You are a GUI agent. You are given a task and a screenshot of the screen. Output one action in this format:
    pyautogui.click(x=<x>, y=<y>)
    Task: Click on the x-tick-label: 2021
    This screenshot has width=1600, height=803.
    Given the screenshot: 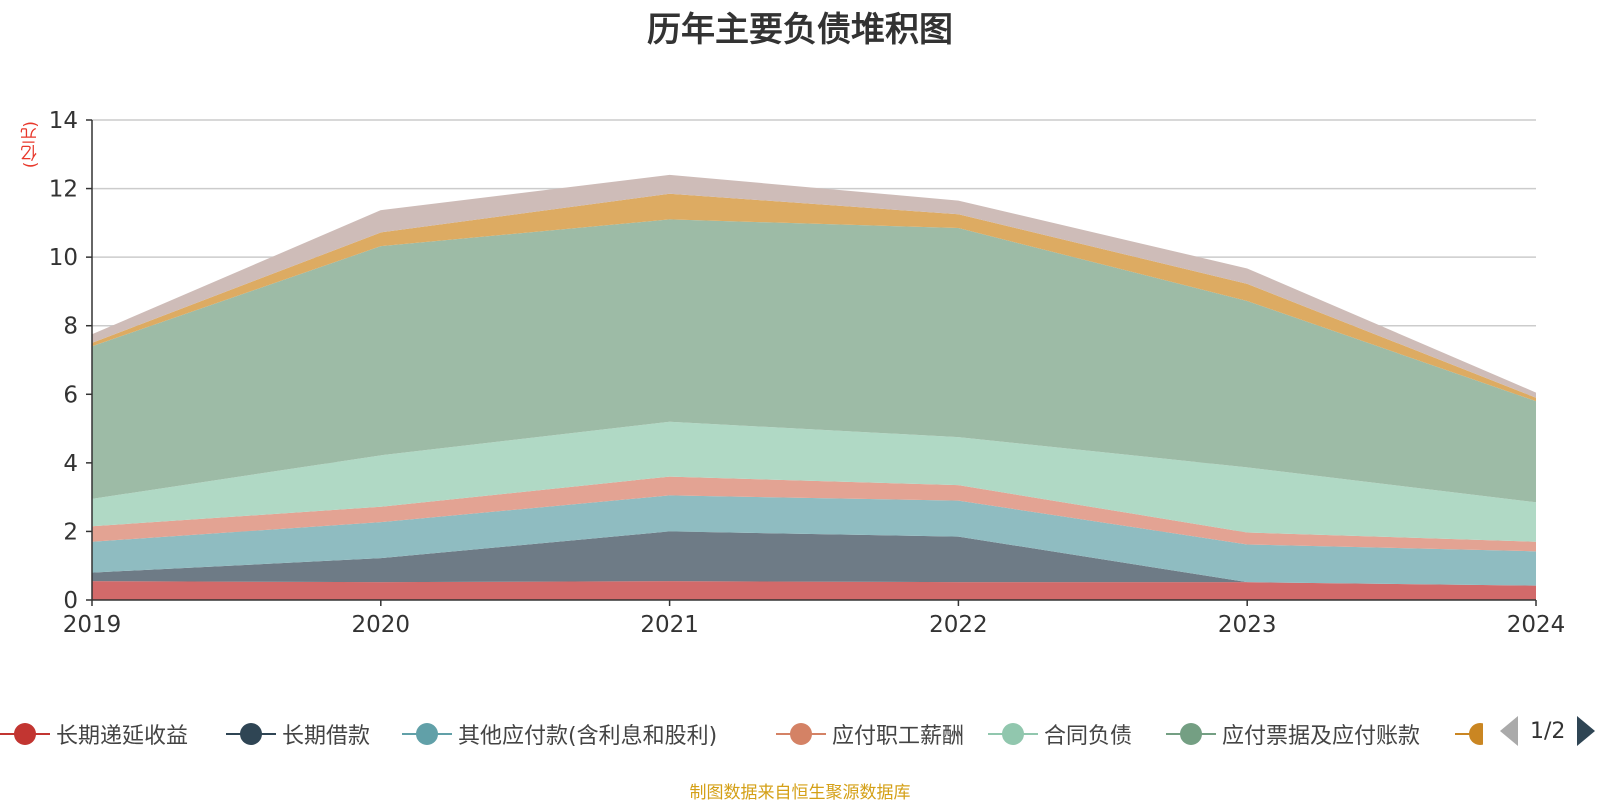 What is the action you would take?
    pyautogui.click(x=669, y=625)
    